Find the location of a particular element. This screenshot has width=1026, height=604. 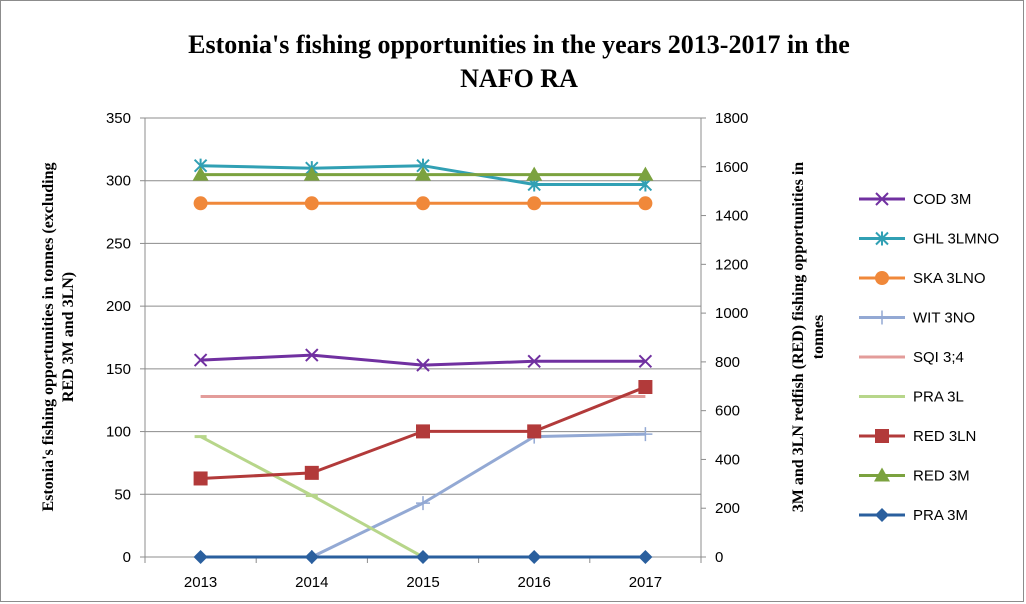

legend-item: PRA 3M is located at coordinates (913, 515).